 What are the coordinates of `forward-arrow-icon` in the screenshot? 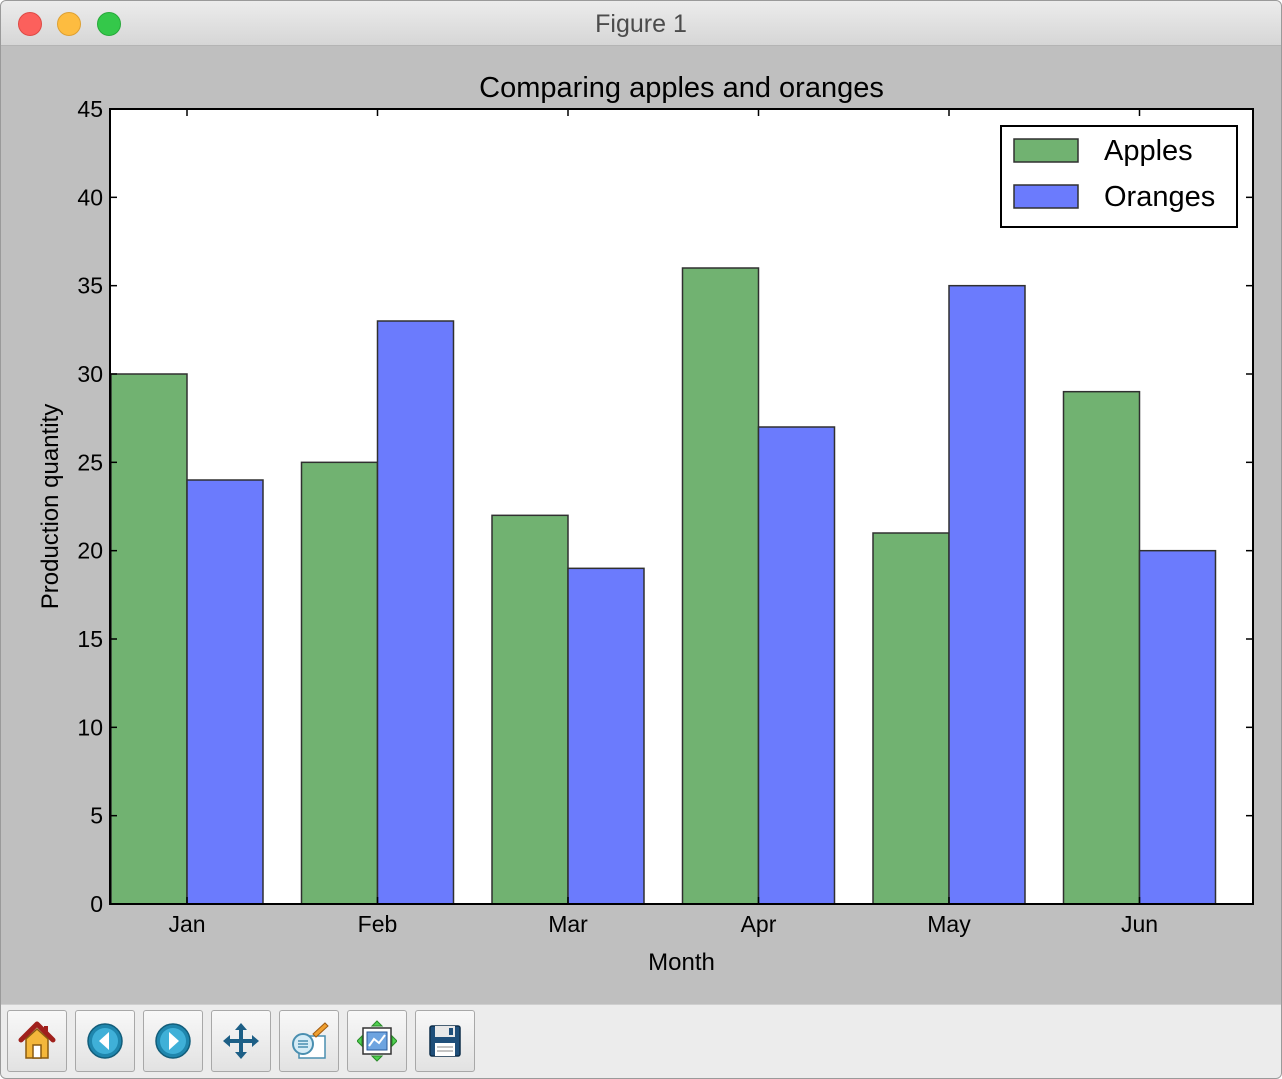 It's located at (173, 1041).